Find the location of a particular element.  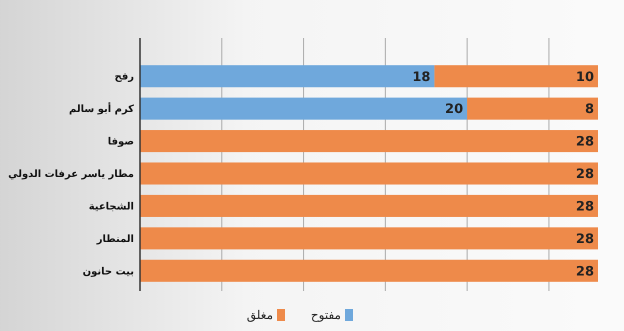

data-label: 8 is located at coordinates (589, 110).